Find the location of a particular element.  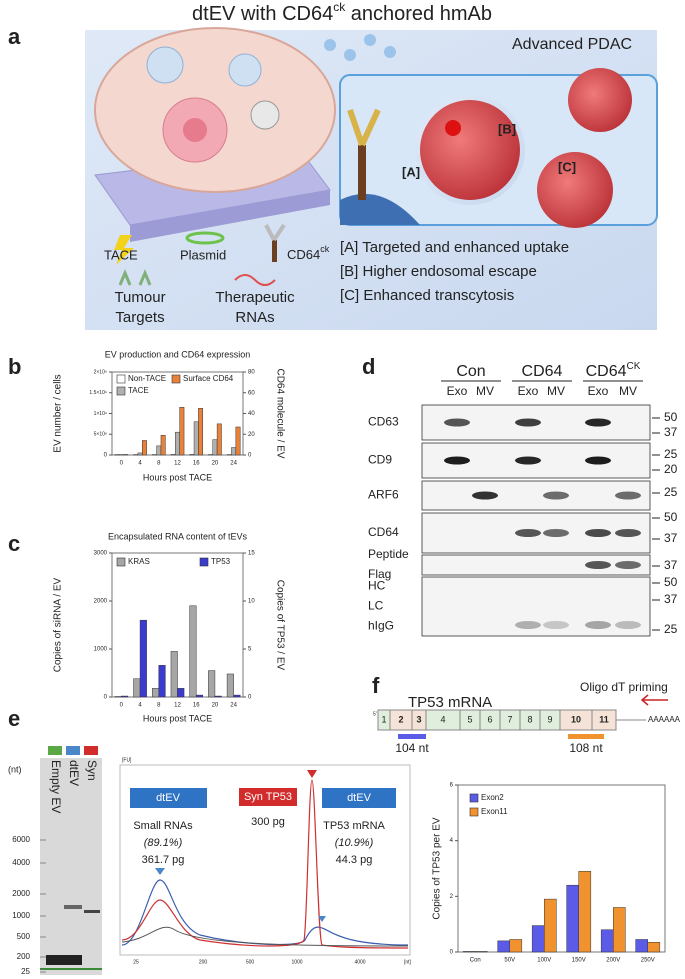

y-axis-label: Copies of siRNA / EV is located at coordinates (58, 624).